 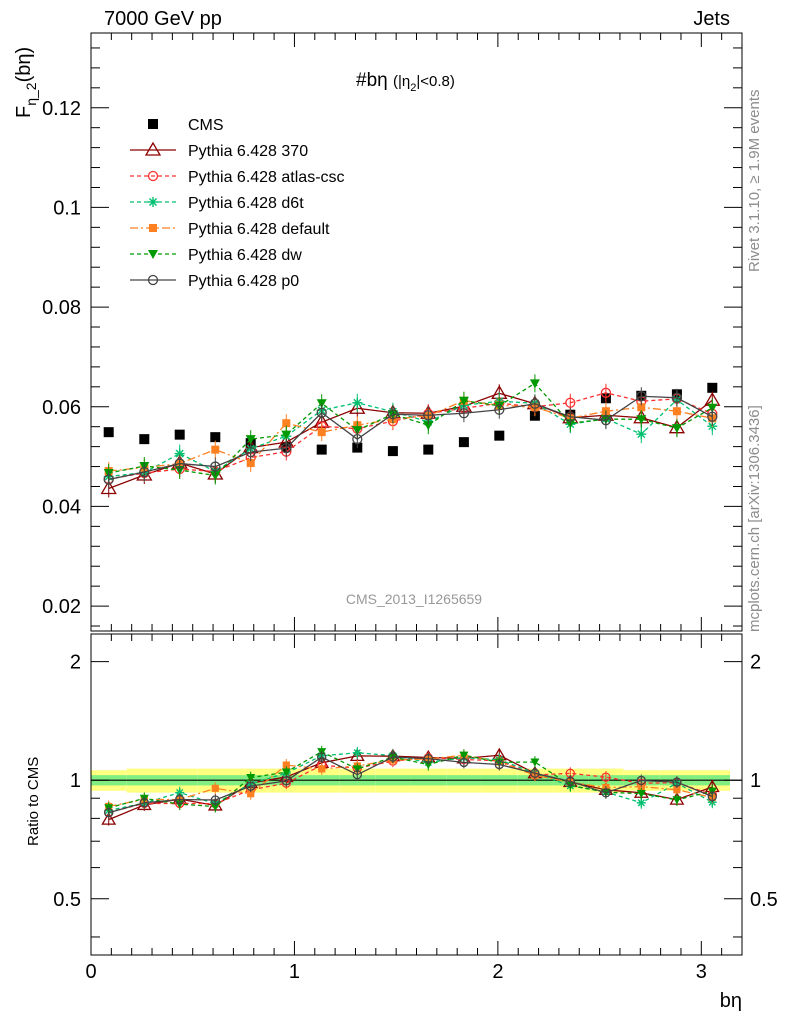 What do you see at coordinates (67, 208) in the screenshot?
I see `y-tick-label: 0.1` at bounding box center [67, 208].